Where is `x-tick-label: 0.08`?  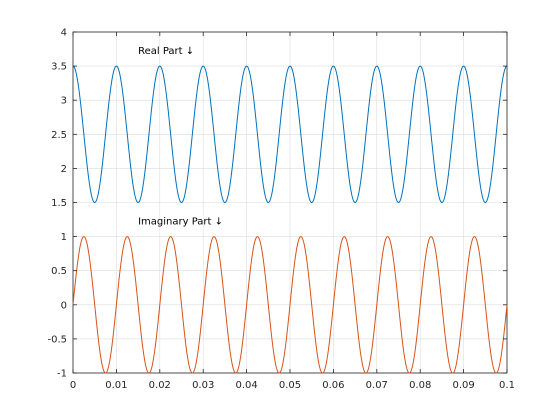
x-tick-label: 0.08 is located at coordinates (420, 385).